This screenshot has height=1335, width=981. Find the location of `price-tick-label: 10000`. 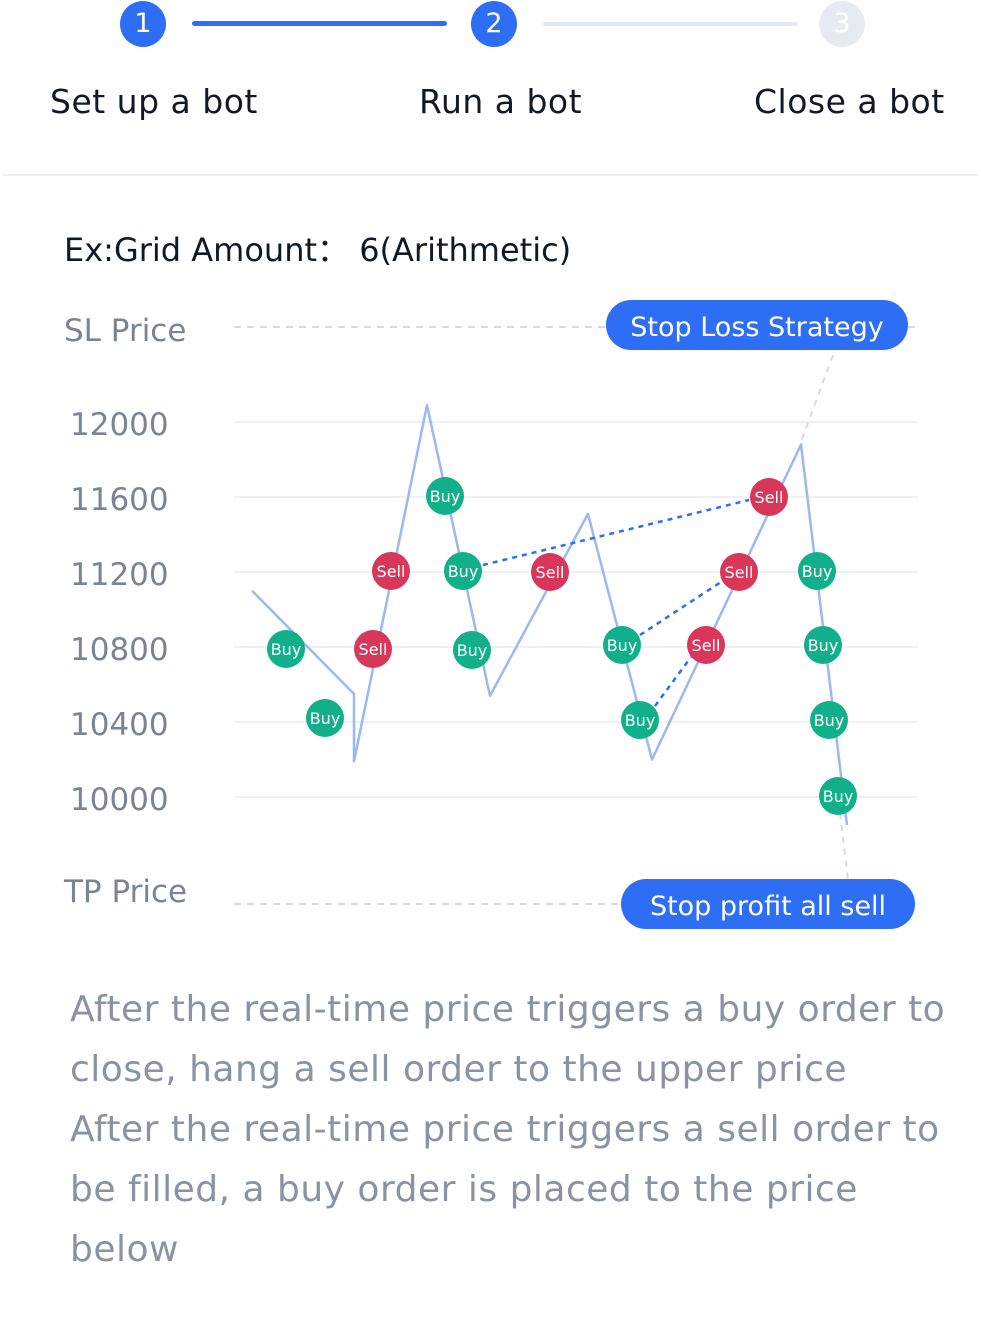

price-tick-label: 10000 is located at coordinates (119, 800).